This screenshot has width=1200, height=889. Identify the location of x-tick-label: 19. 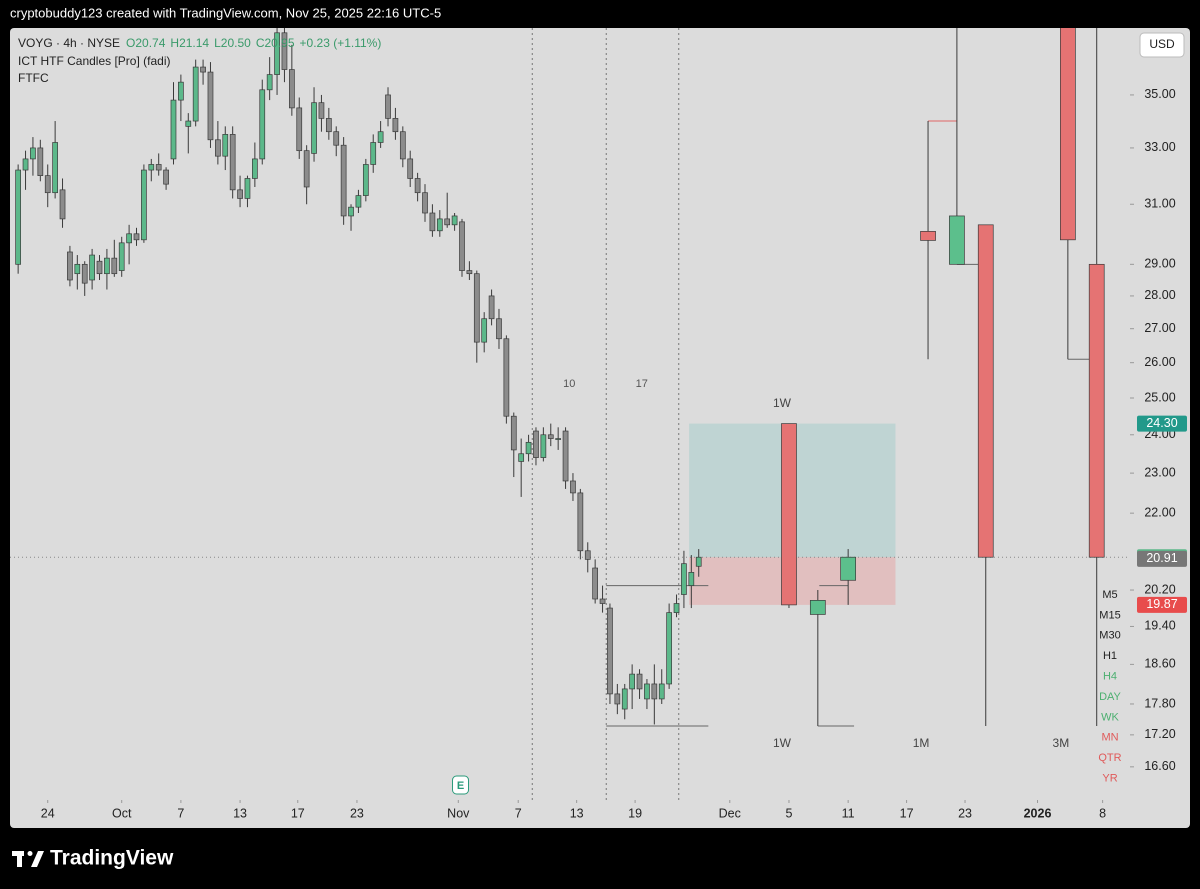
(635, 813).